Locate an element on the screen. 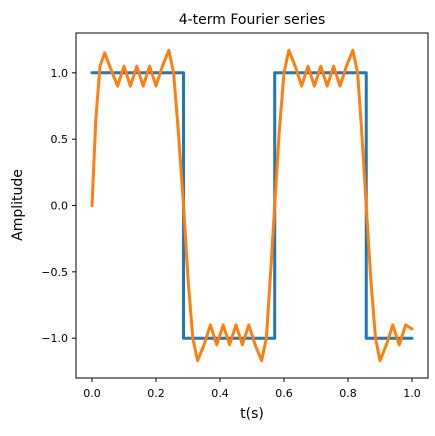  y-tick-label: 0.5 is located at coordinates (60, 139).